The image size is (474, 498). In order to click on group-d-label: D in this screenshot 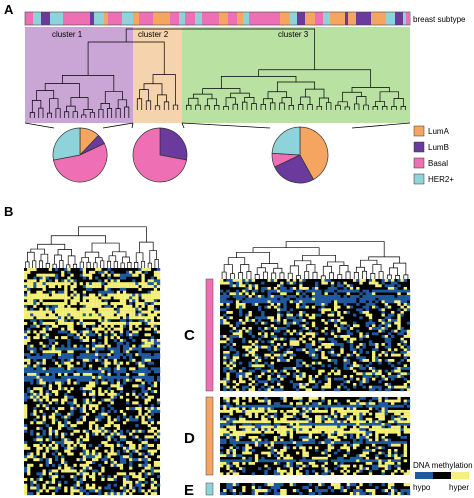, I will do `click(189, 438)`.